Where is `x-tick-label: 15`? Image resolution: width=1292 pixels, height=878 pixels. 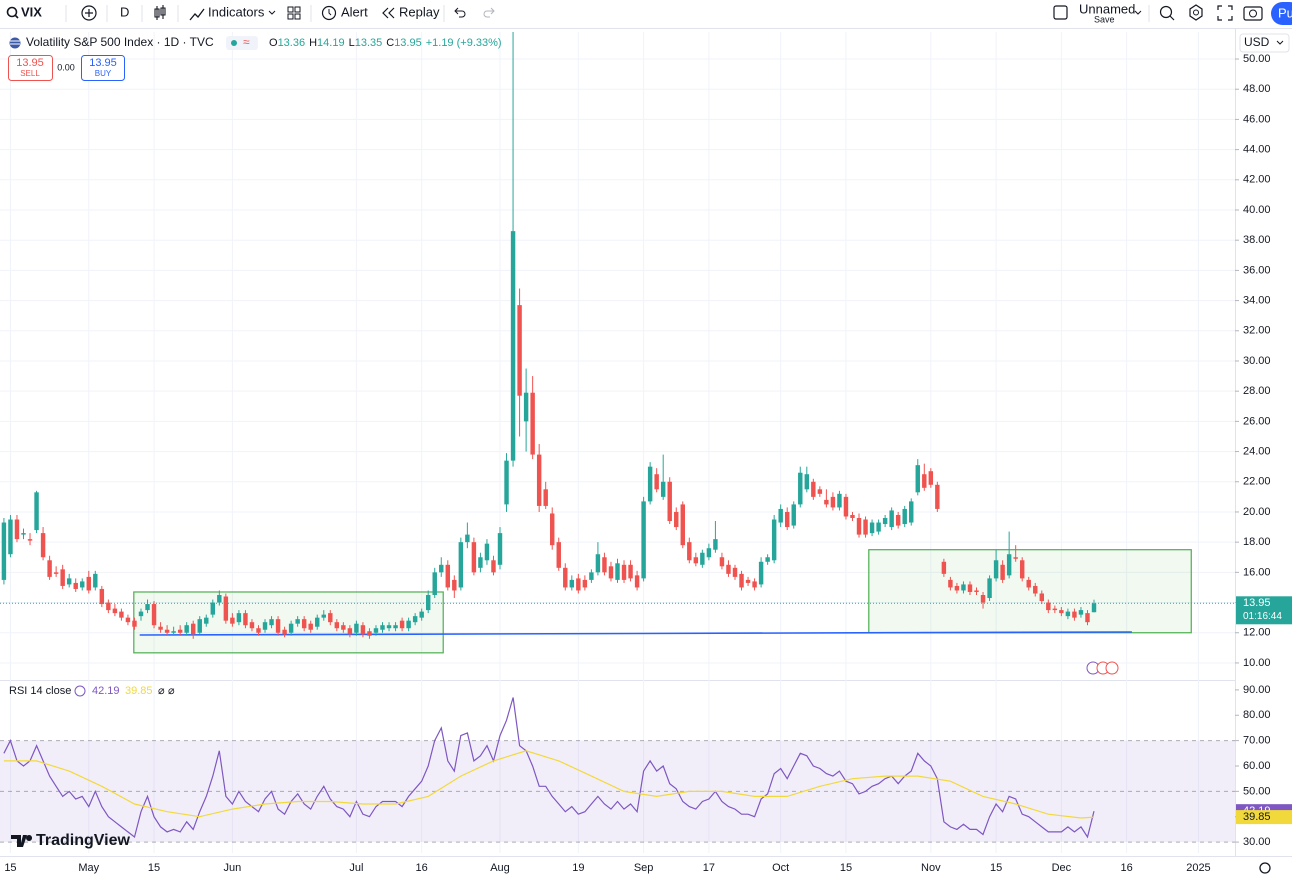 x-tick-label: 15 is located at coordinates (846, 868).